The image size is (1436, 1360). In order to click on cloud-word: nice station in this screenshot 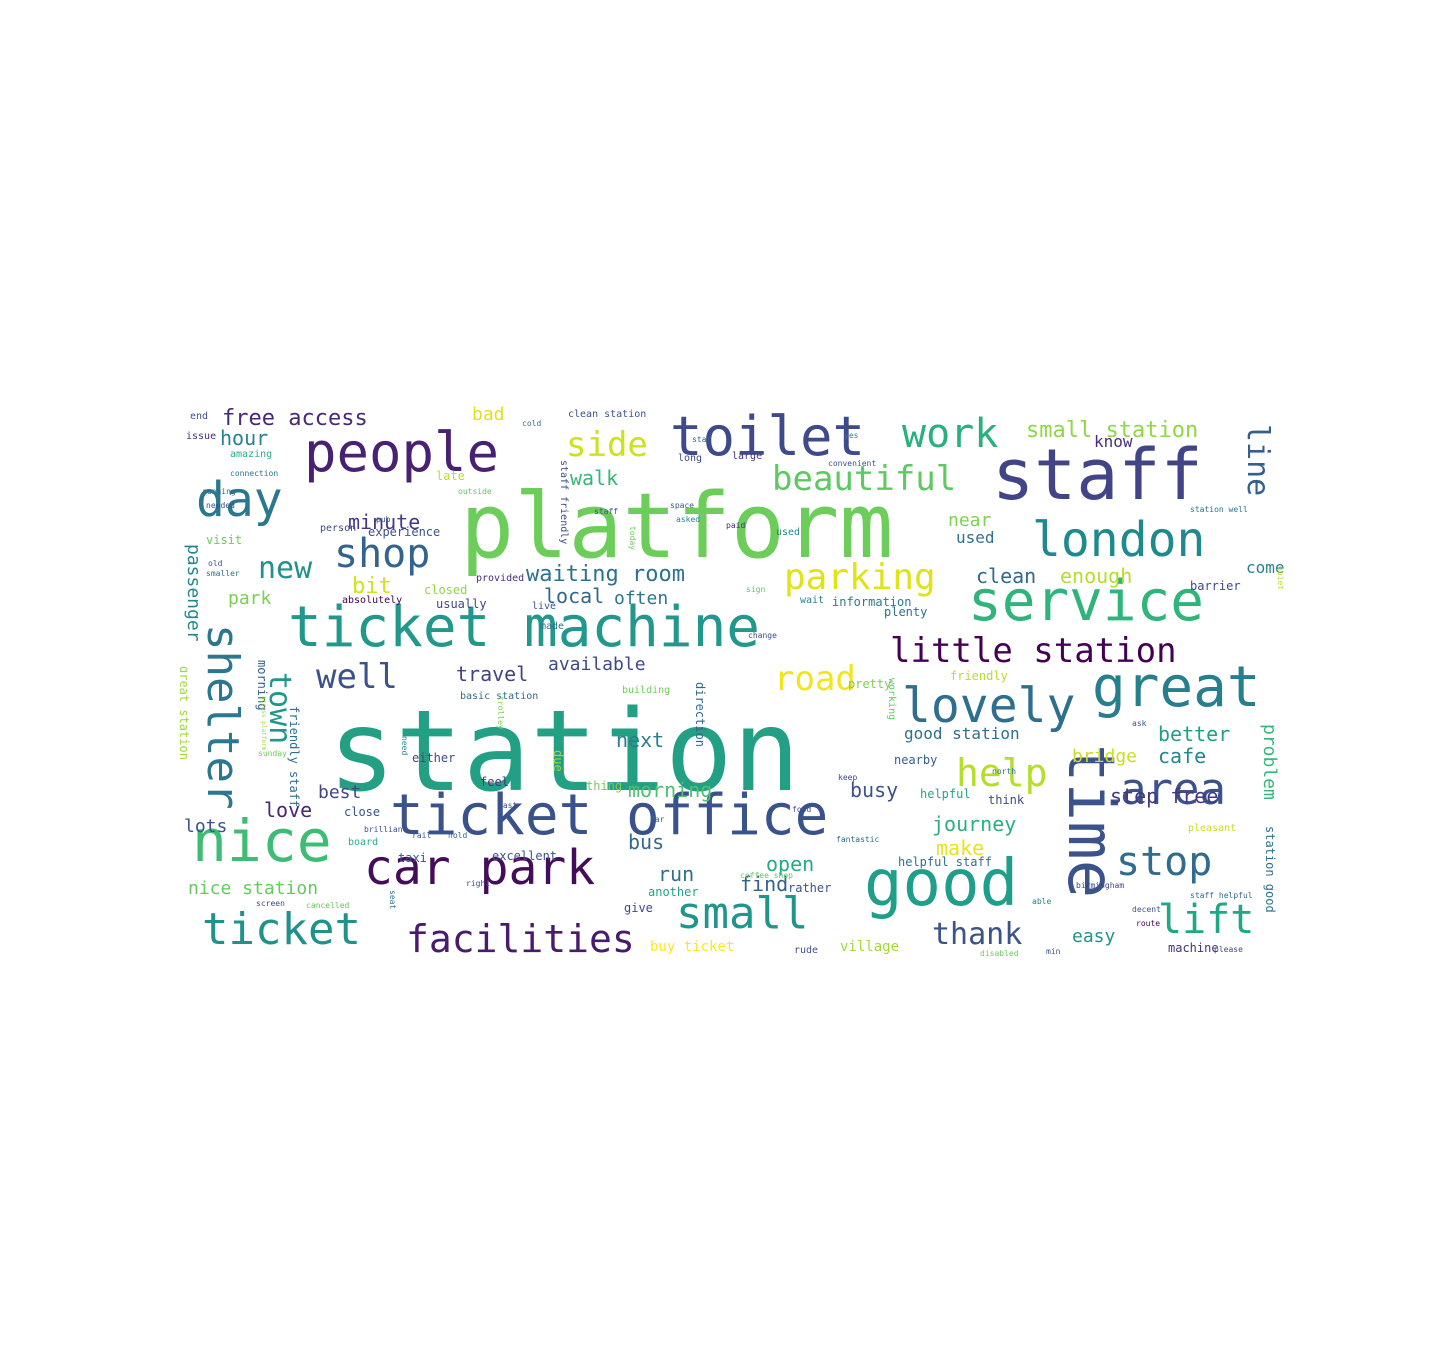, I will do `click(253, 888)`.